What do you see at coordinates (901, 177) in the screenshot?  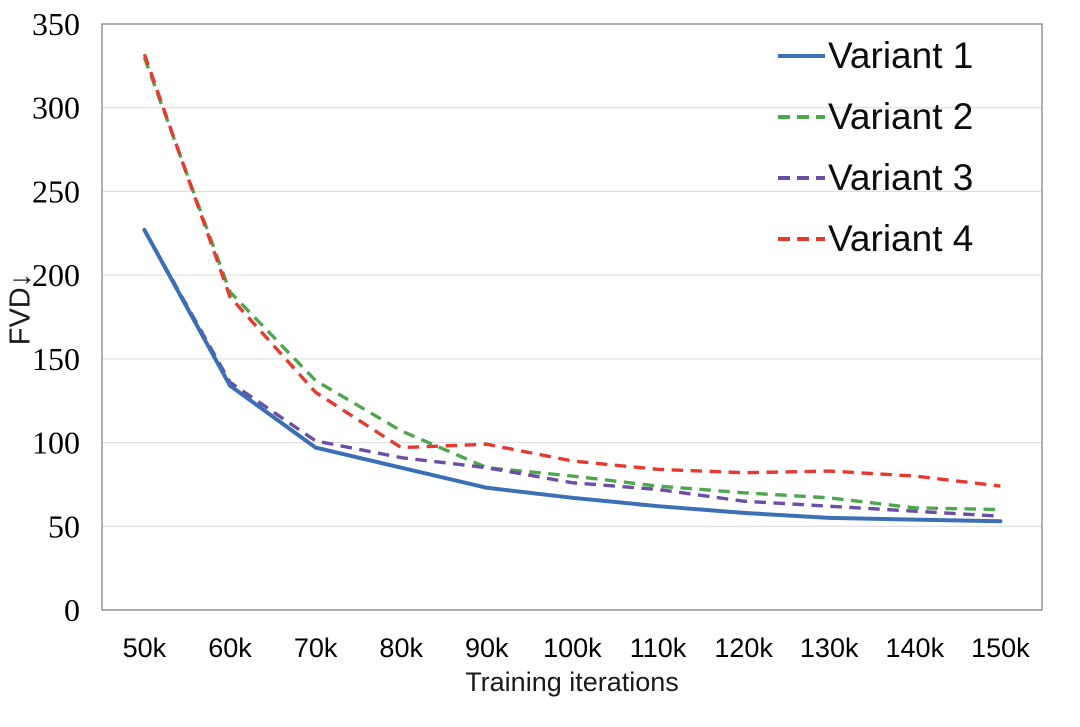 I see `legend-label: Variant 3` at bounding box center [901, 177].